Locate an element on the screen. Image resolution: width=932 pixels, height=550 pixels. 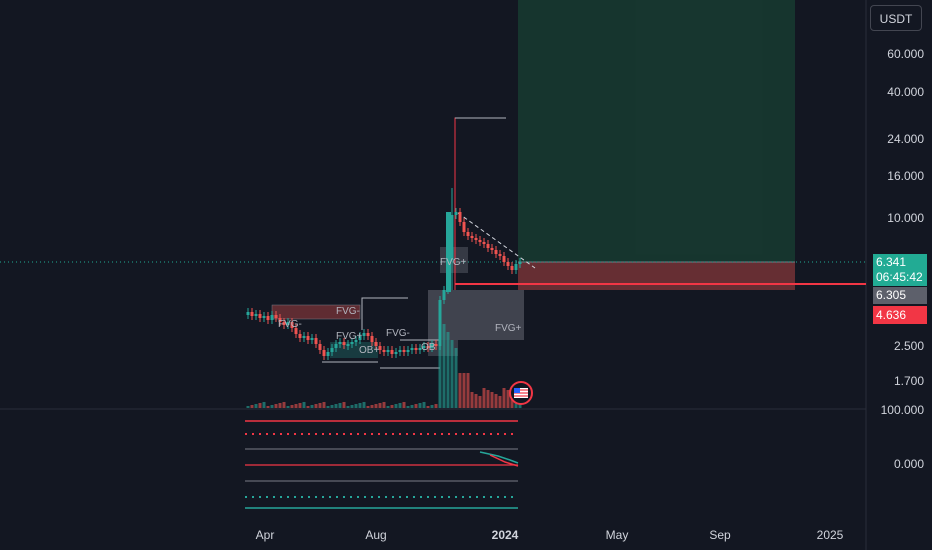
trend-line is located at coordinates (496, 240).